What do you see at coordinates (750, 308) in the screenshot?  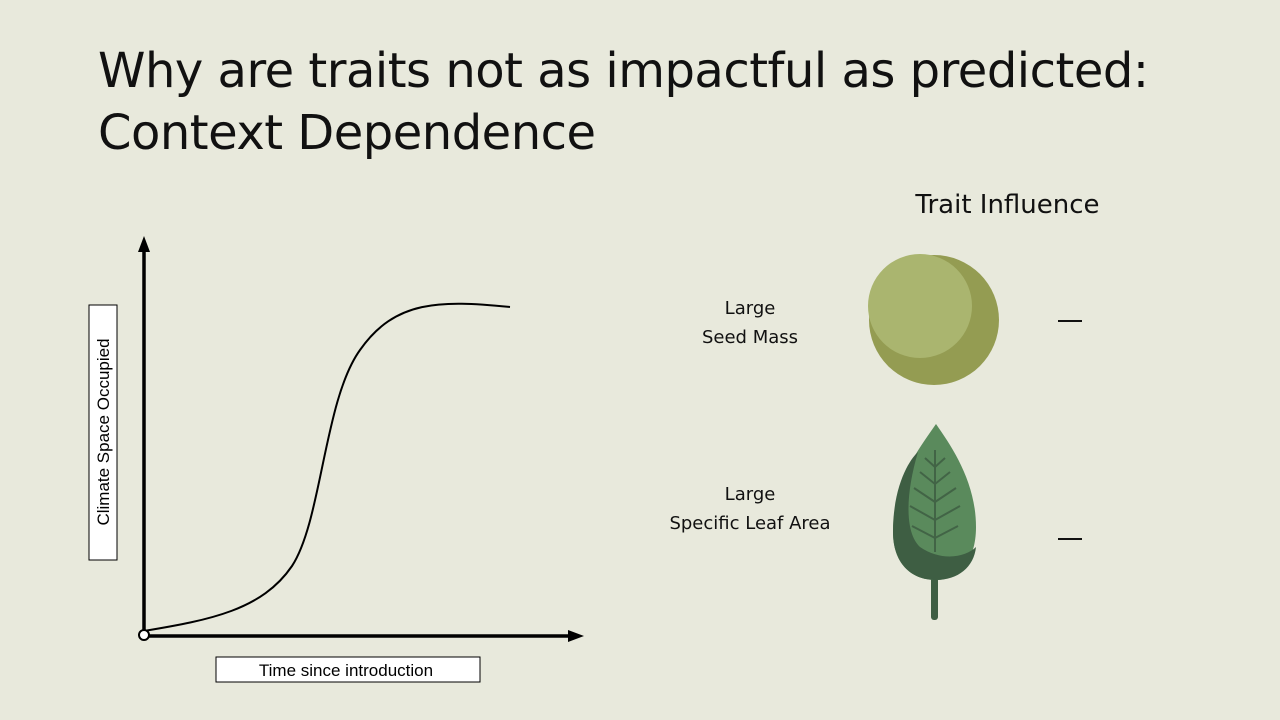 I see `trait-seed-line-1: Large` at bounding box center [750, 308].